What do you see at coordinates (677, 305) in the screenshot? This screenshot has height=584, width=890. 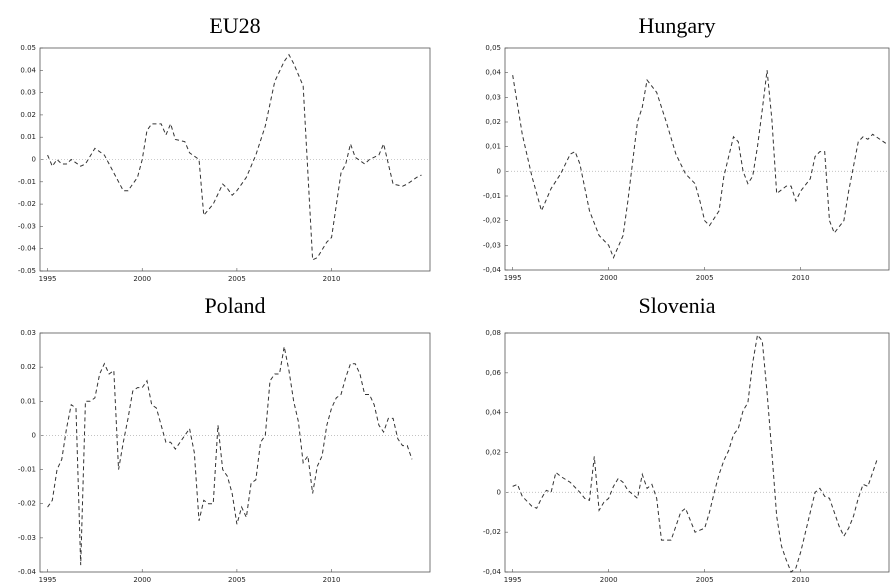 I see `chart-title: Slovenia` at bounding box center [677, 305].